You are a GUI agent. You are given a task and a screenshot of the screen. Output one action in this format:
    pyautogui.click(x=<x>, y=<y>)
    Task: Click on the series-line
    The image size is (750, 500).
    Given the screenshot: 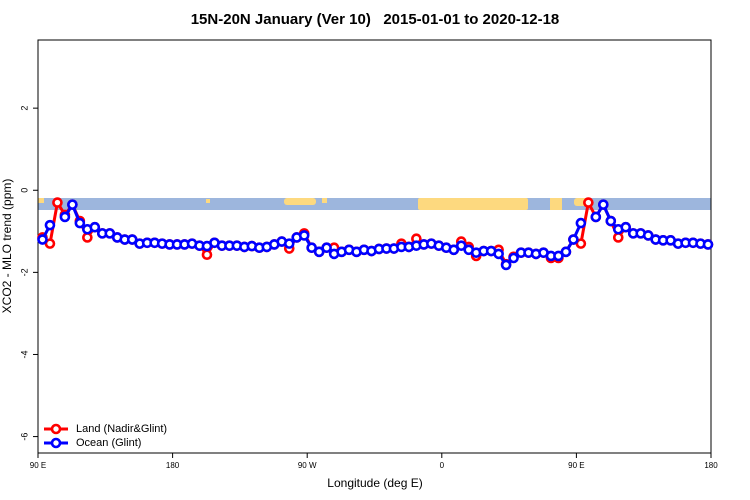 What is the action you would take?
    pyautogui.click(x=375, y=235)
    